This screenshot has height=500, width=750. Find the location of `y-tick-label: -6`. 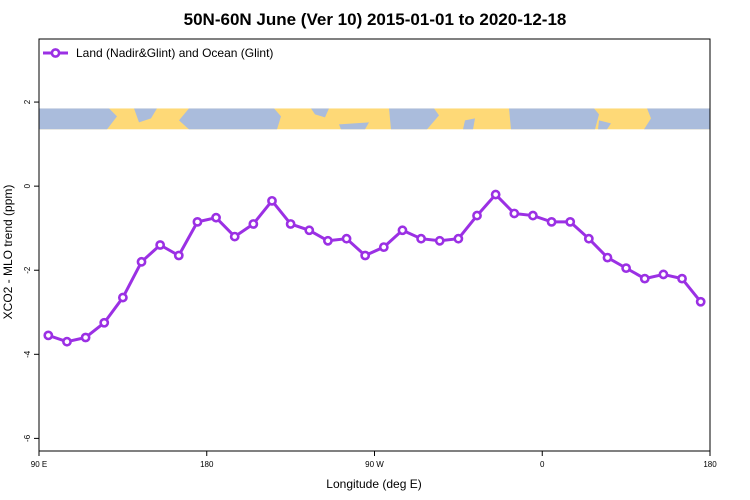

y-tick-label: -6 is located at coordinates (27, 438).